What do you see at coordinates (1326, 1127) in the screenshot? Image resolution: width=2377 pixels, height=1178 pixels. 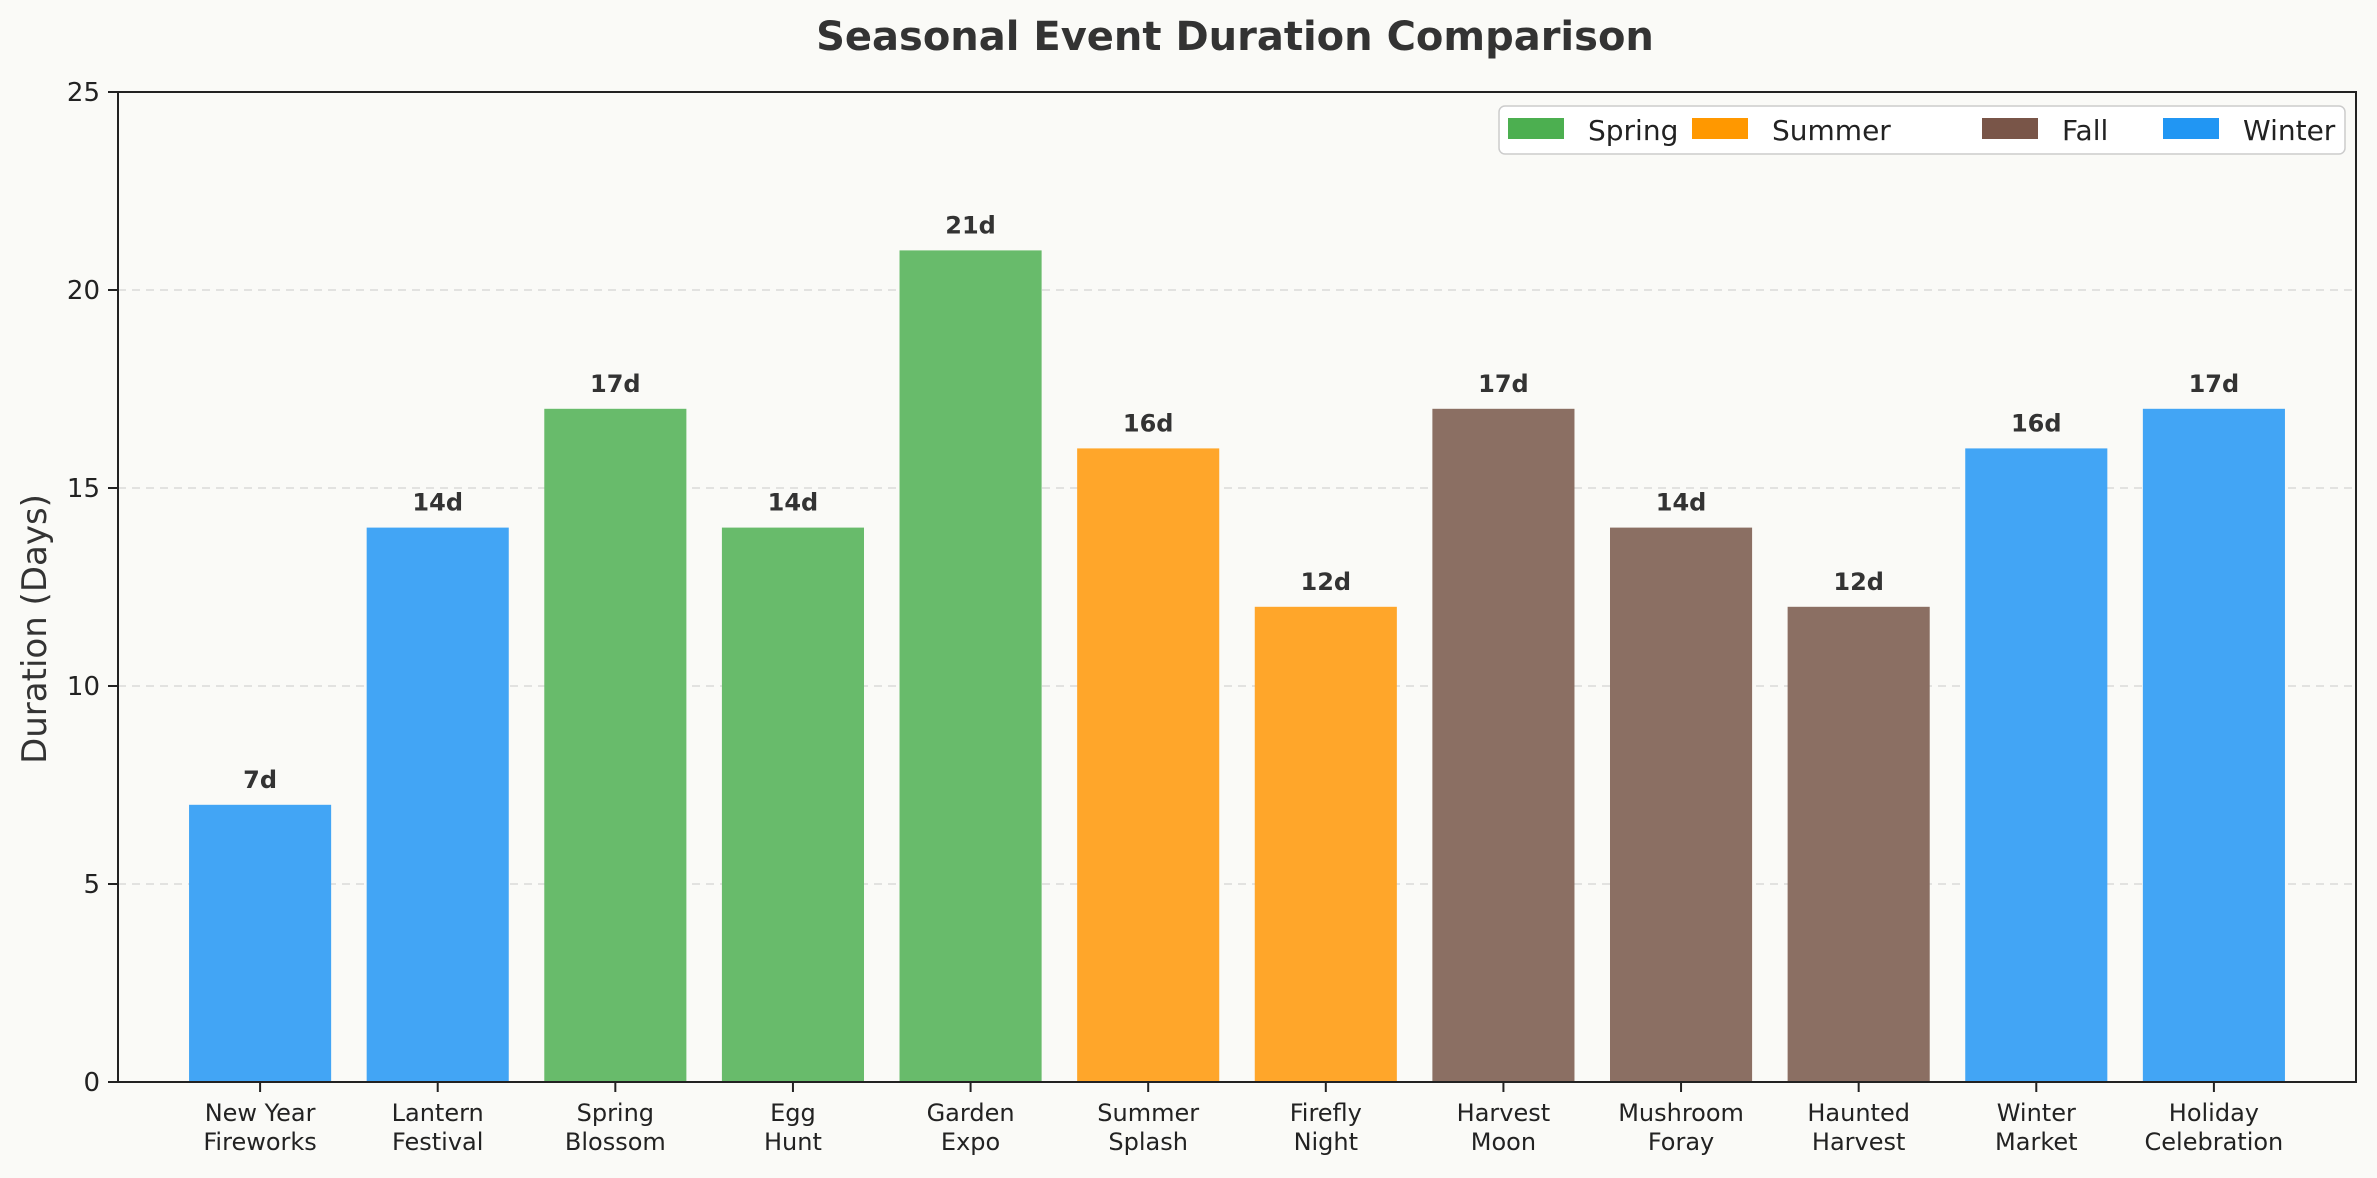 I see `x-tick-label: Firefly Night` at bounding box center [1326, 1127].